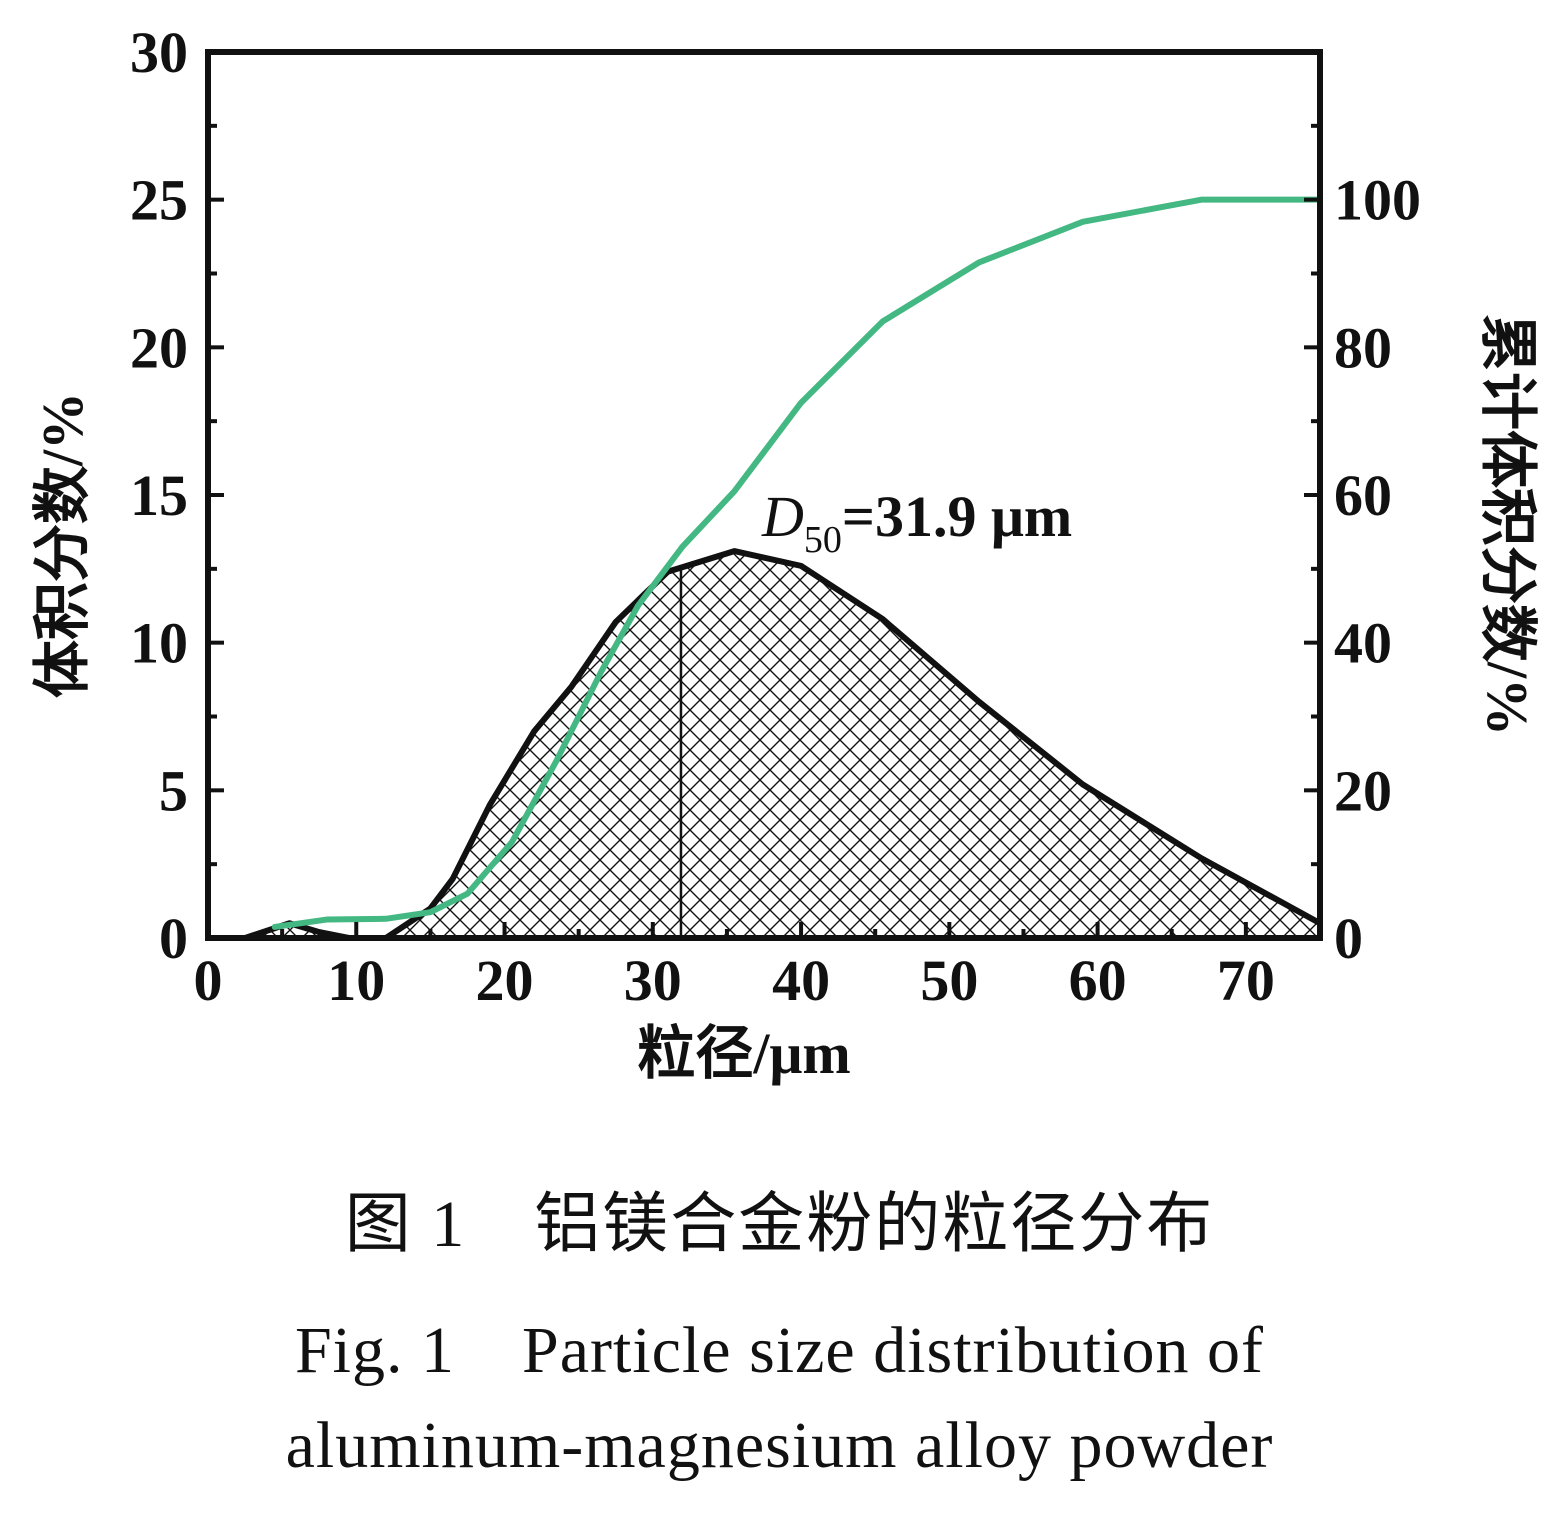 The width and height of the screenshot is (1559, 1516). Describe the element at coordinates (653, 980) in the screenshot. I see `x-tick-label: 30` at that location.